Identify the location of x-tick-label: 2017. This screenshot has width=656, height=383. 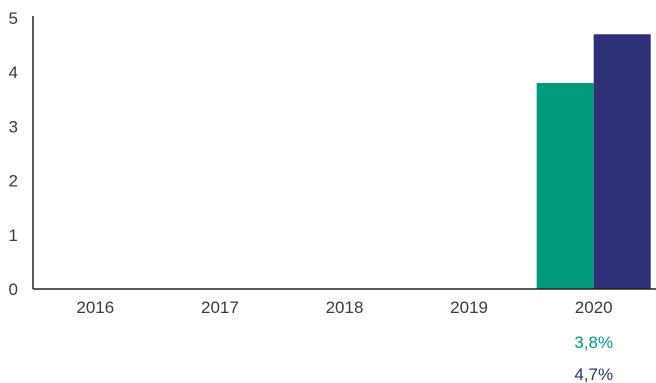
(220, 307).